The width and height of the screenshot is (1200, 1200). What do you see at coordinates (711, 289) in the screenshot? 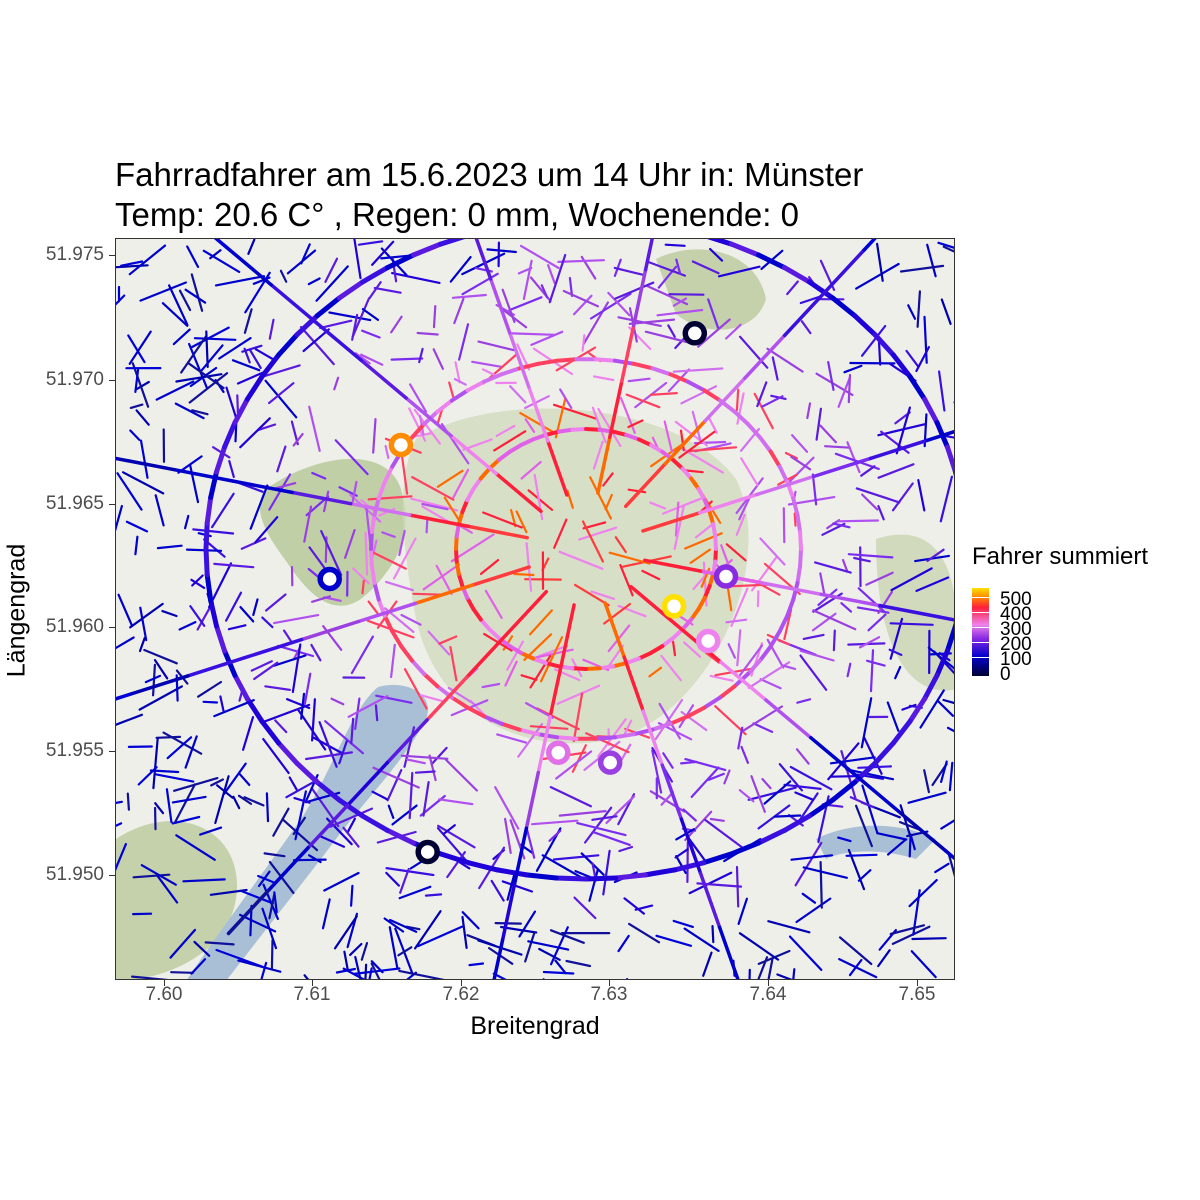
I see `green-area-northeast` at bounding box center [711, 289].